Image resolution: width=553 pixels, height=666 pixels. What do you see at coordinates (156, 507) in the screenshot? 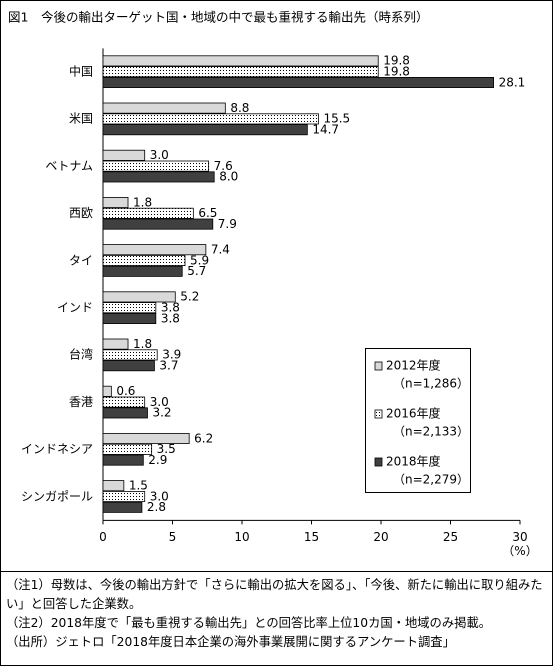
I see `value-label: 2.8` at bounding box center [156, 507].